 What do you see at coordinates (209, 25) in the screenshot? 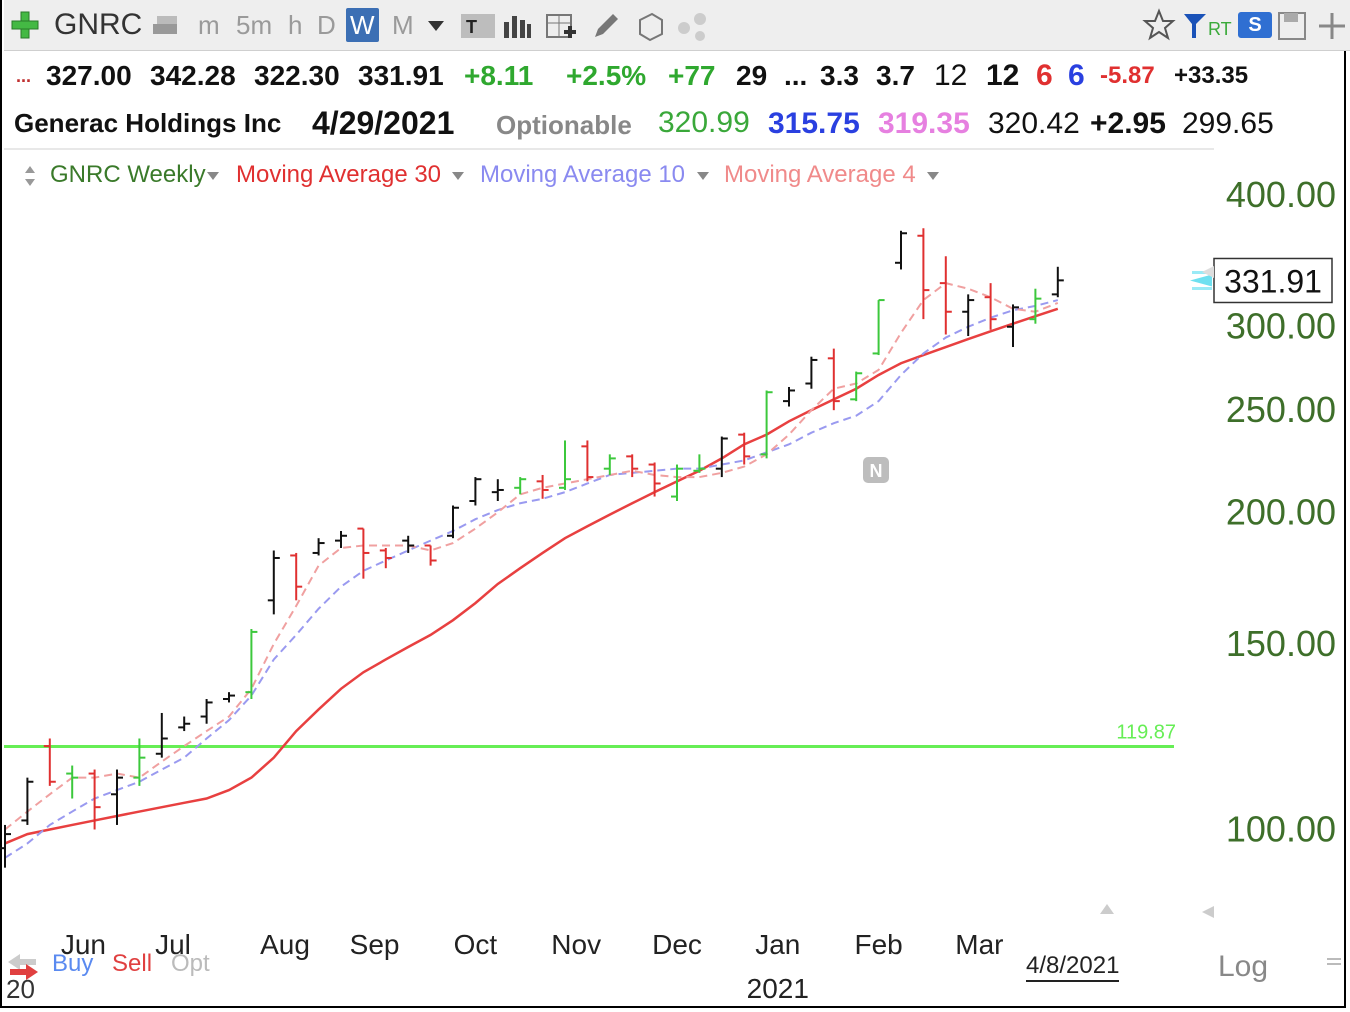
I see `tab-m: m` at bounding box center [209, 25].